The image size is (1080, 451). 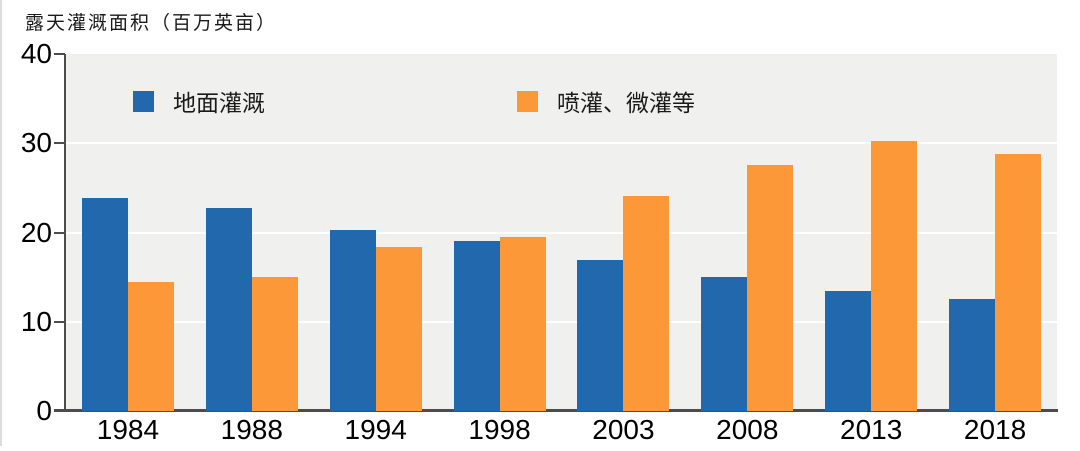 I want to click on bar-地面灌溉-1984, so click(x=104, y=304).